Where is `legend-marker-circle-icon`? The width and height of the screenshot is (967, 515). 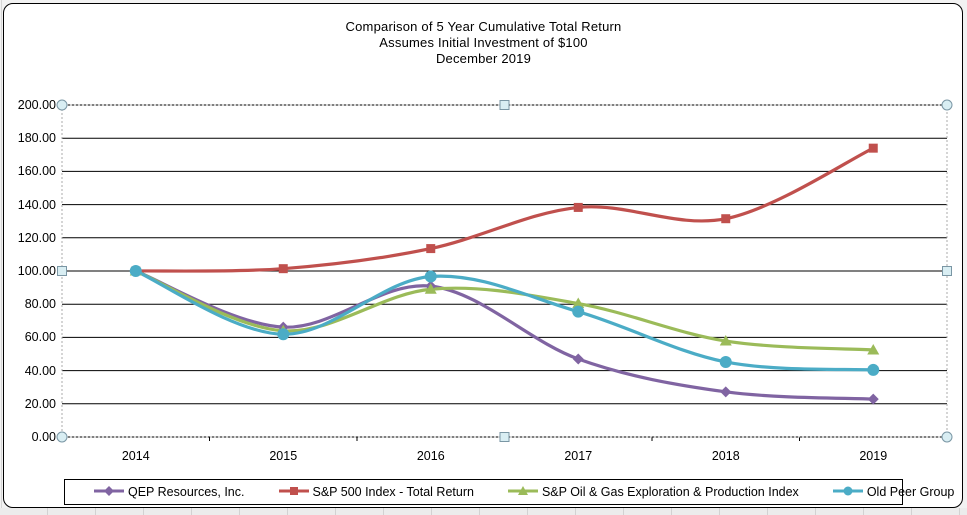 legend-marker-circle-icon is located at coordinates (848, 490).